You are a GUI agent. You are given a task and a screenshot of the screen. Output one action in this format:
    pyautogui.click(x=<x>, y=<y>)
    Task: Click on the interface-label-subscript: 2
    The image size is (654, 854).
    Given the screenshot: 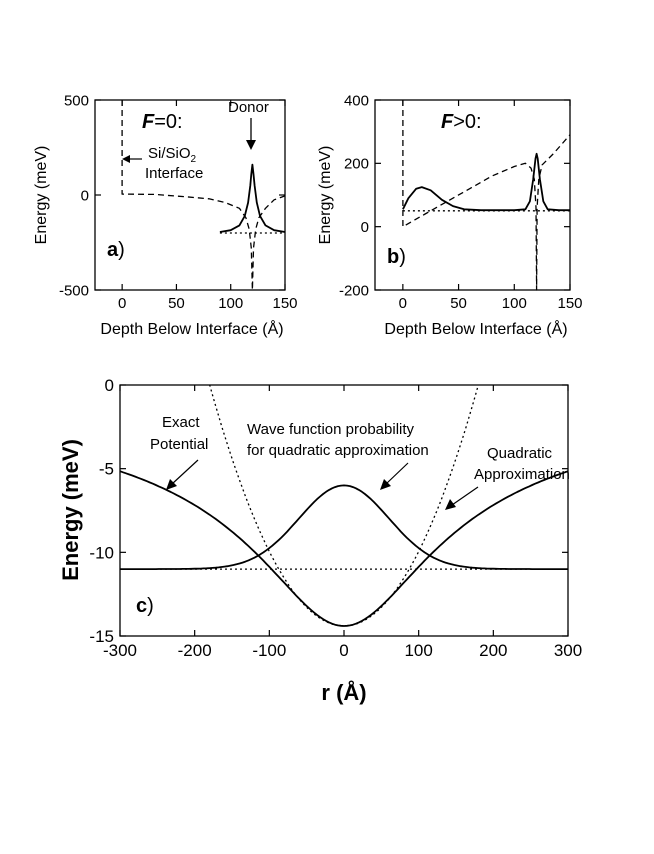 What is the action you would take?
    pyautogui.click(x=194, y=159)
    